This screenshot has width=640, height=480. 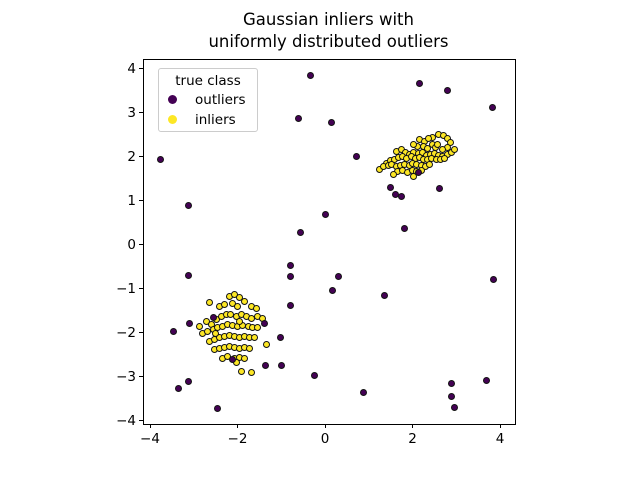 What do you see at coordinates (131, 112) in the screenshot?
I see `y-tick-label: 3` at bounding box center [131, 112].